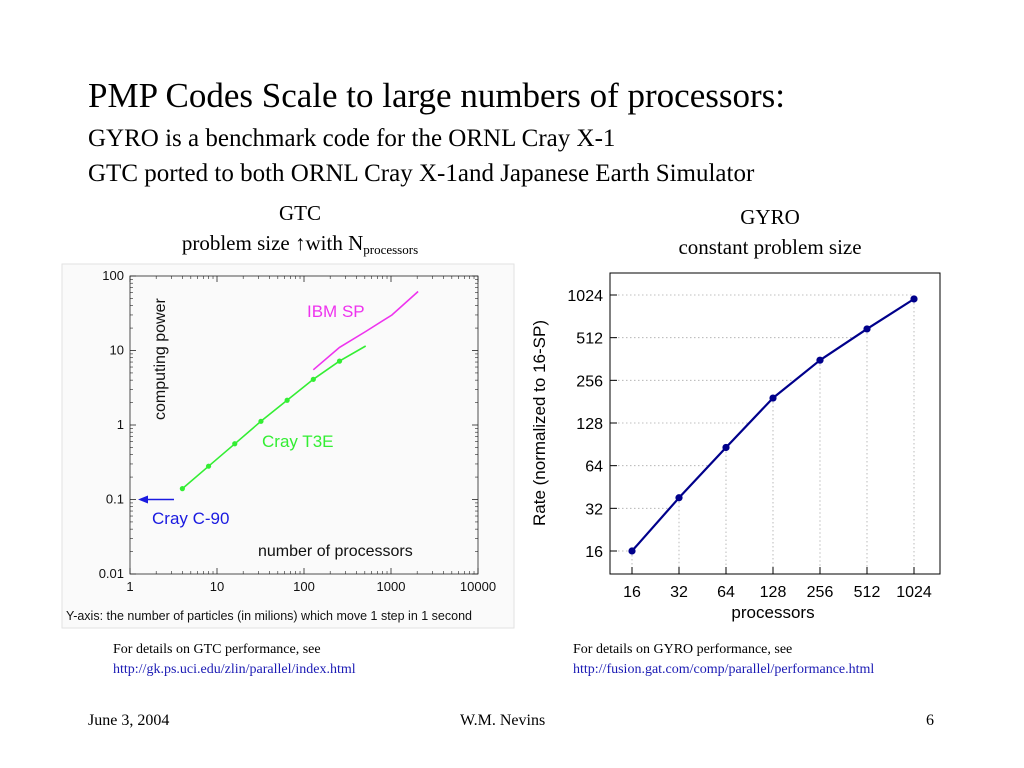 The width and height of the screenshot is (1024, 768). I want to click on gtc-caption-subscript: processors, so click(391, 249).